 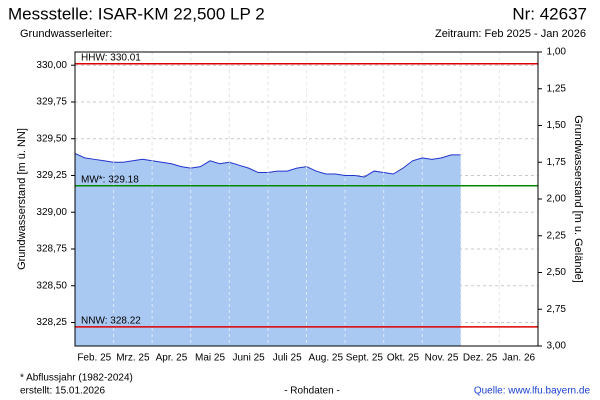 I want to click on y2-tick-label: 2,50, so click(x=557, y=272).